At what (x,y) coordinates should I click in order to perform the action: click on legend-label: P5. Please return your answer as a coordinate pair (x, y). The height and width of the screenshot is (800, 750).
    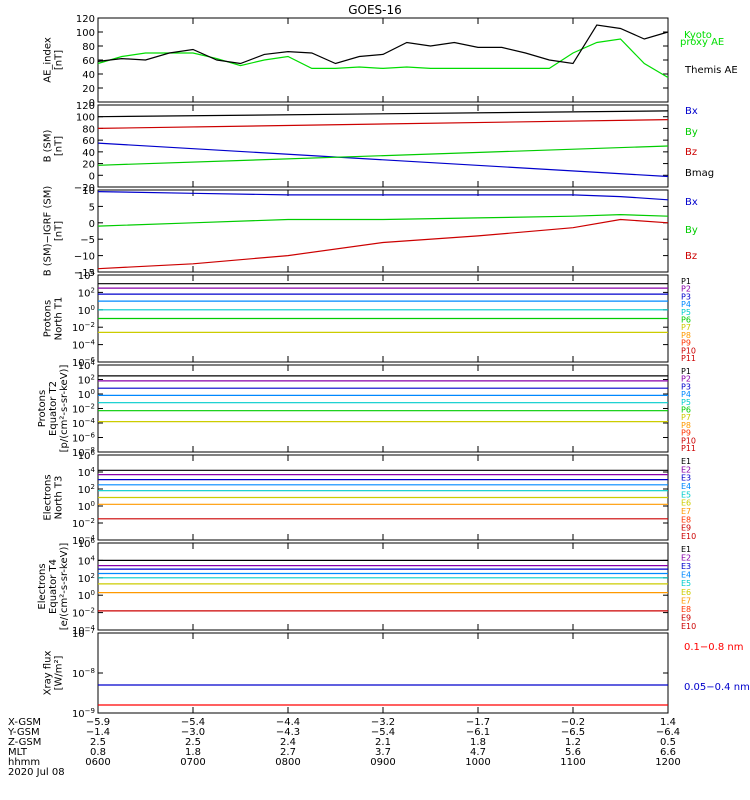
    Looking at the image, I should click on (686, 312).